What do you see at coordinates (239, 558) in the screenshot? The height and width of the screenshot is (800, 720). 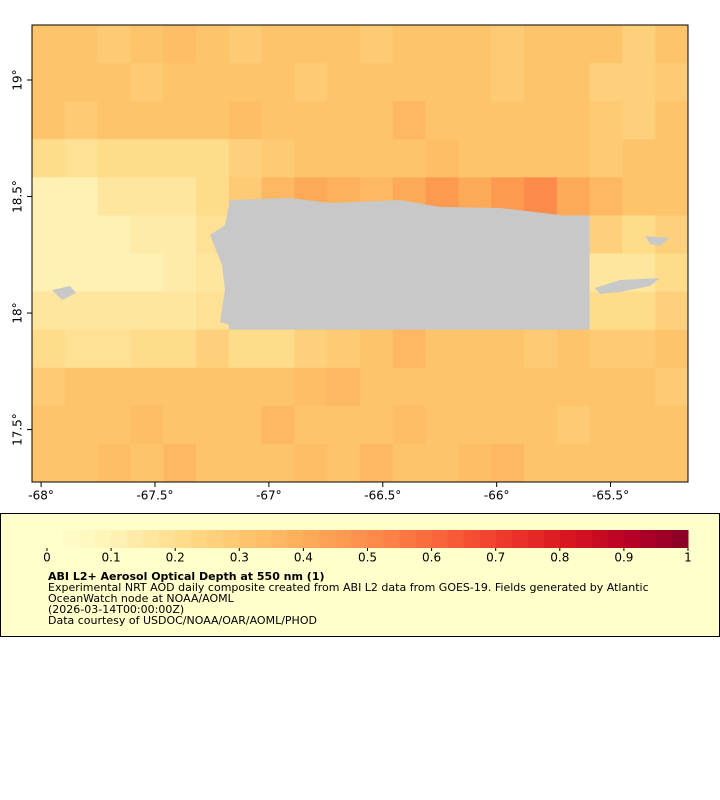 I see `colorbar-tick-label: 0.3` at bounding box center [239, 558].